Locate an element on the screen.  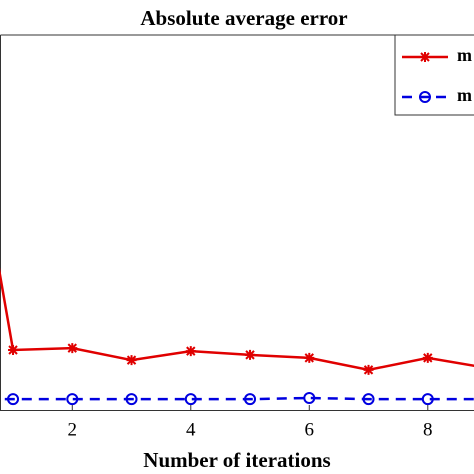
x-tick-label: 4 is located at coordinates (191, 429).